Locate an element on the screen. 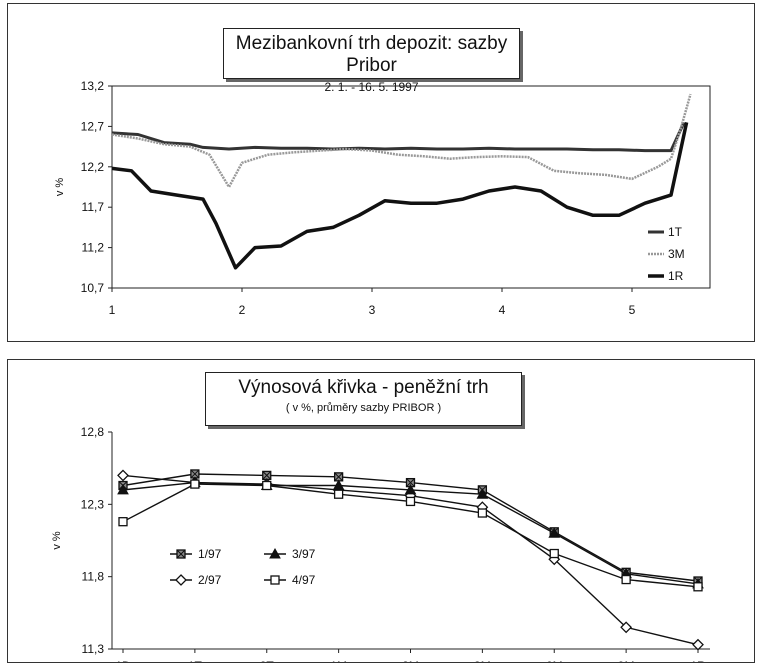 The width and height of the screenshot is (760, 668). x-tick-label: 2 is located at coordinates (242, 310).